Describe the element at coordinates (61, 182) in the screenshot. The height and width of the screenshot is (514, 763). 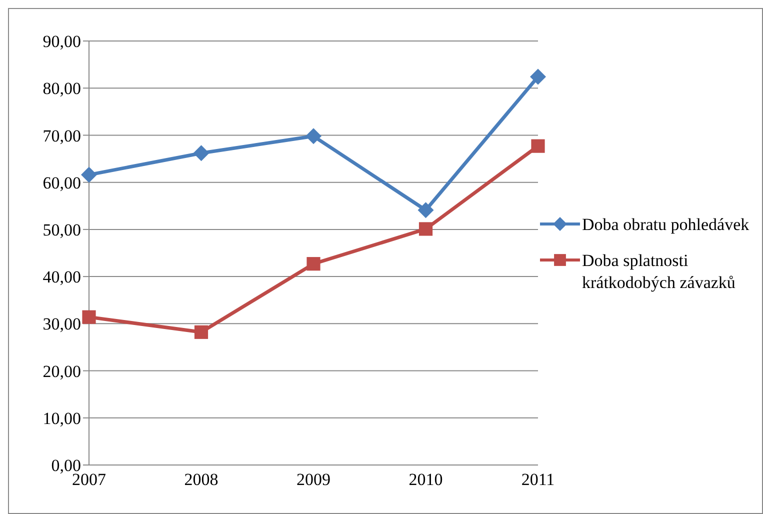
I see `y-tick-label: 60,00` at that location.